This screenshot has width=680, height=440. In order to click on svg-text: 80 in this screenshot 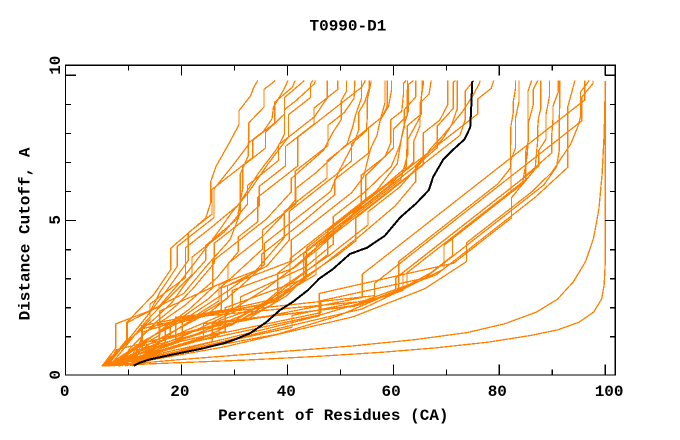, I will do `click(497, 392)`.